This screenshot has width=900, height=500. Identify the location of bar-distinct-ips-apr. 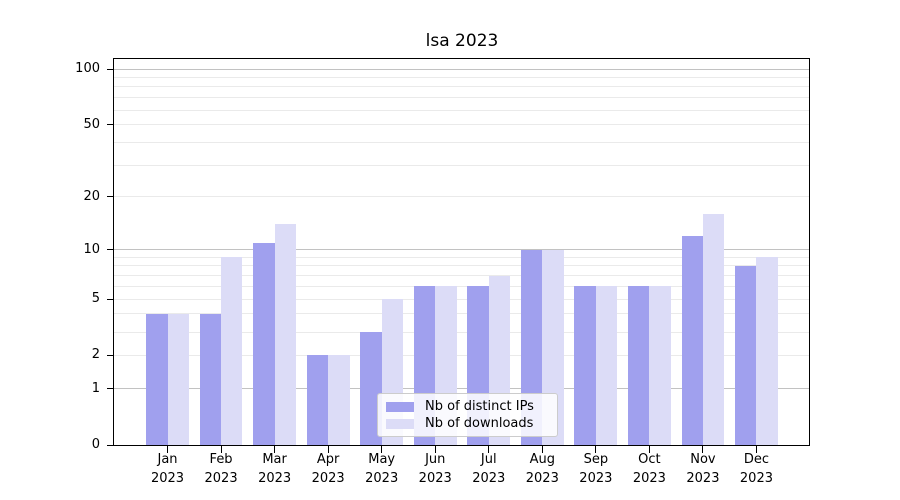
(317, 400).